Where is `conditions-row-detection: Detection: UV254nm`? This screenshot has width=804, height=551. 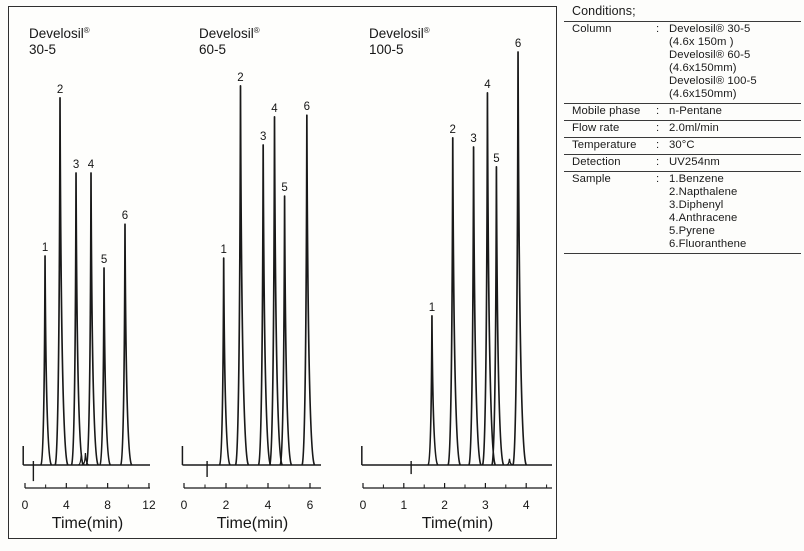 conditions-row-detection: Detection: UV254nm is located at coordinates (682, 163).